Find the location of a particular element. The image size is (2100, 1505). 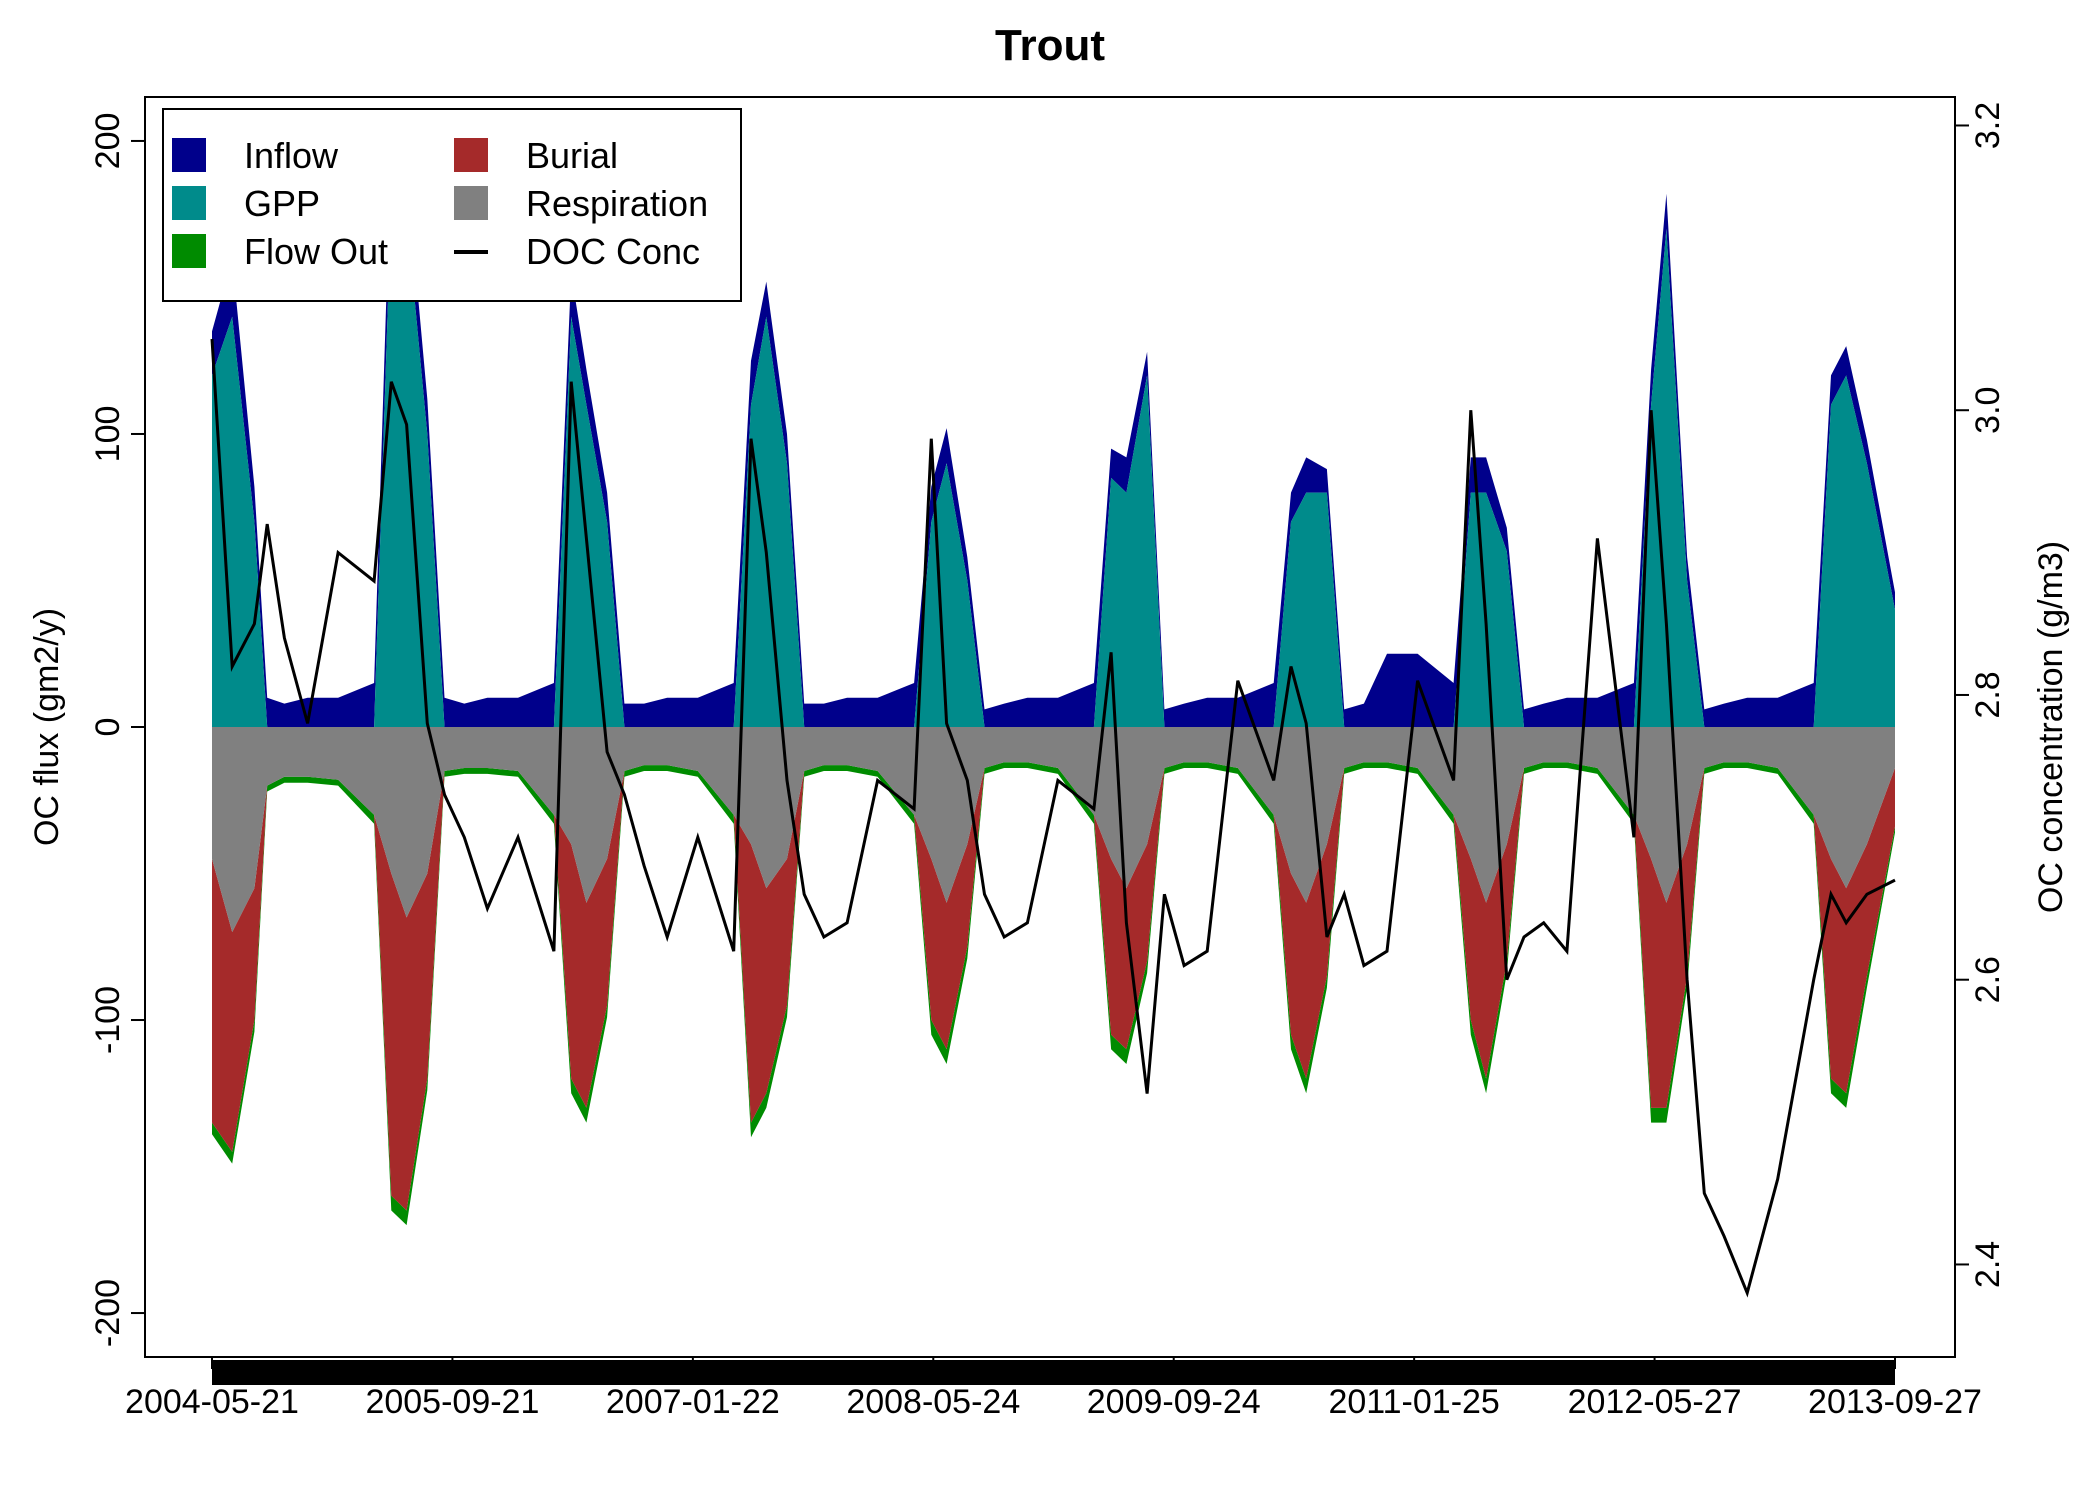

y2-tick-label: 2.4 is located at coordinates (1988, 1264).